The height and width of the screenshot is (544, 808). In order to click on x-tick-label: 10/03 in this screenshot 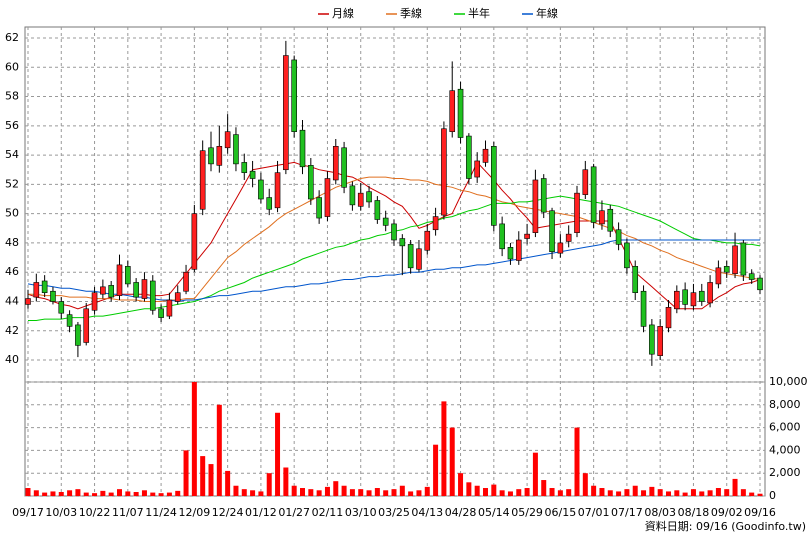, I will do `click(61, 512)`.